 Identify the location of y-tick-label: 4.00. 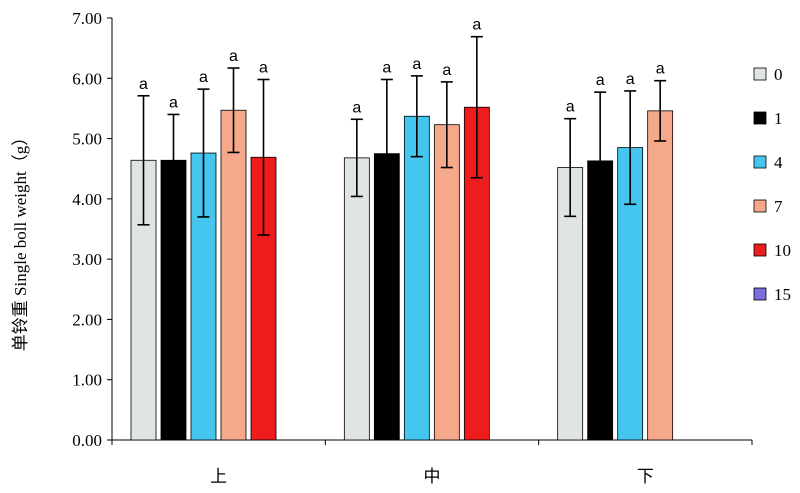
(87, 199).